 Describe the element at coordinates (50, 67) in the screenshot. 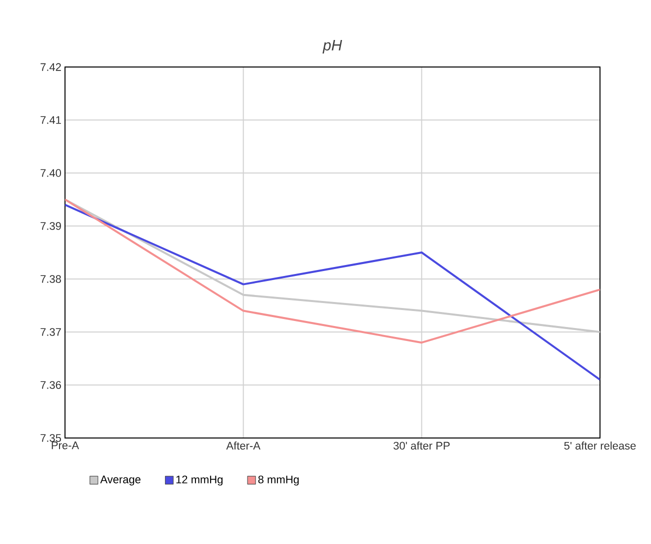

I see `y-tick-label: 7.42` at that location.